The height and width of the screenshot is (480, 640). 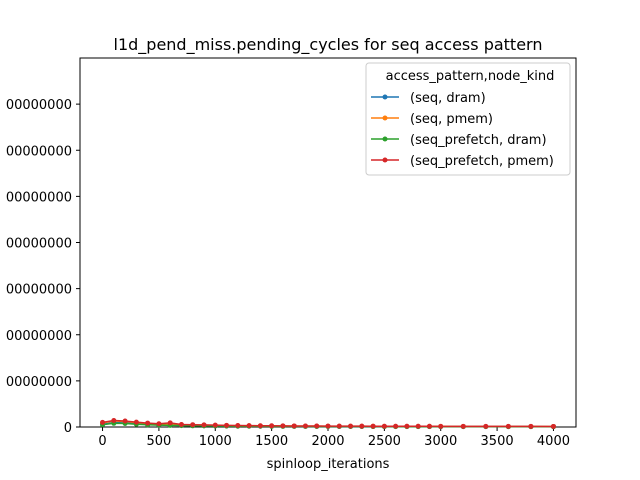 What do you see at coordinates (327, 441) in the screenshot?
I see `x-tick-label: 2000` at bounding box center [327, 441].